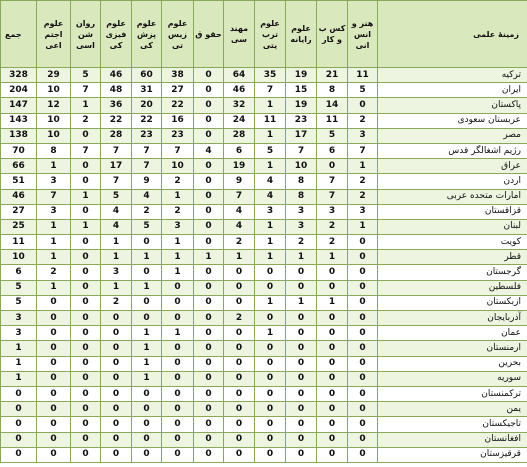  What do you see at coordinates (53, 105) in the screenshot?
I see `value-cell: 12` at bounding box center [53, 105].